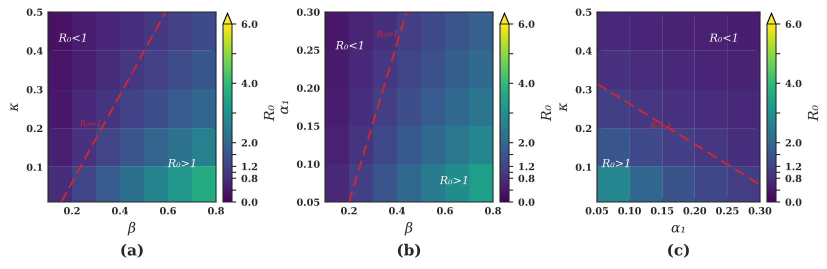  What do you see at coordinates (308, 88) in the screenshot?
I see `y-tick-label: 0.20` at bounding box center [308, 88].